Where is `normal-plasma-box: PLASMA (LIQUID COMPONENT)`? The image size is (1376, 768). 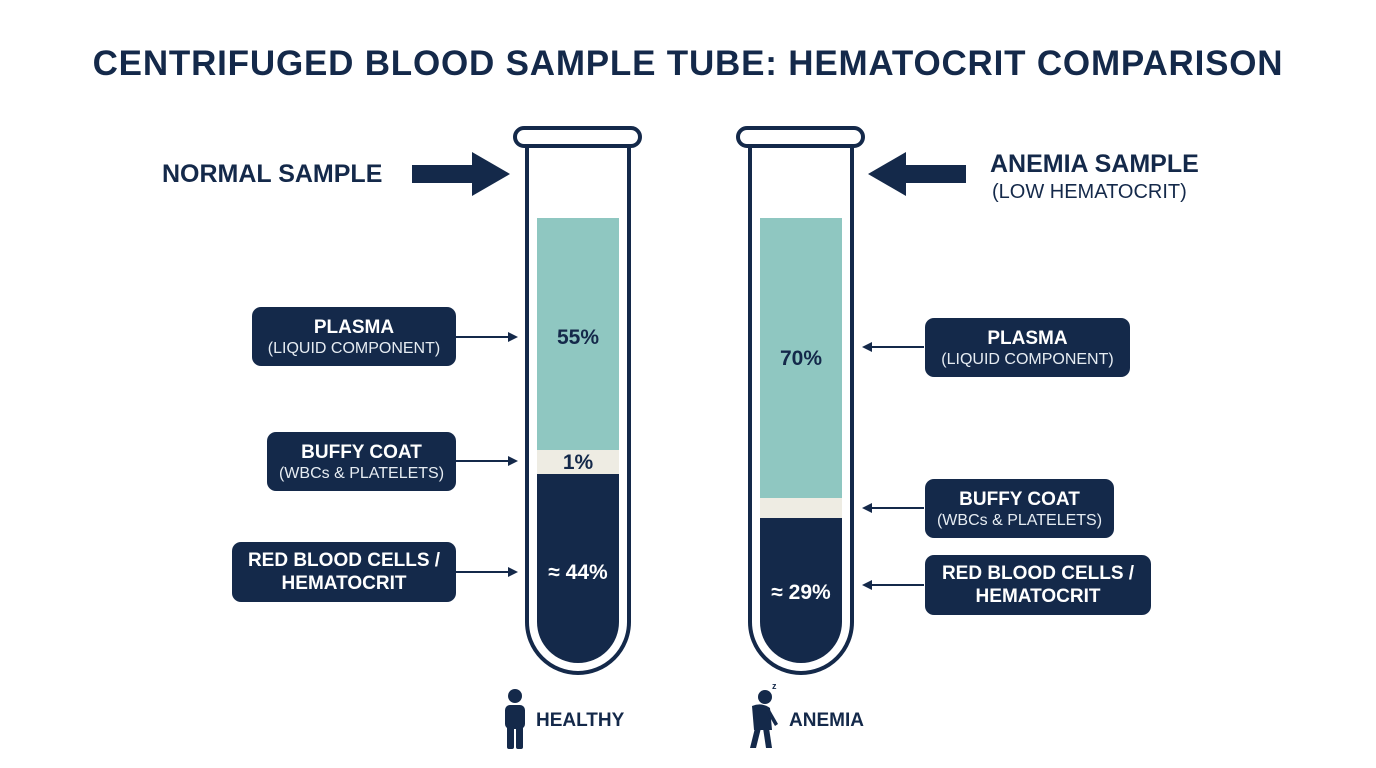
normal-plasma-box: PLASMA (LIQUID COMPONENT) is located at coordinates (354, 336).